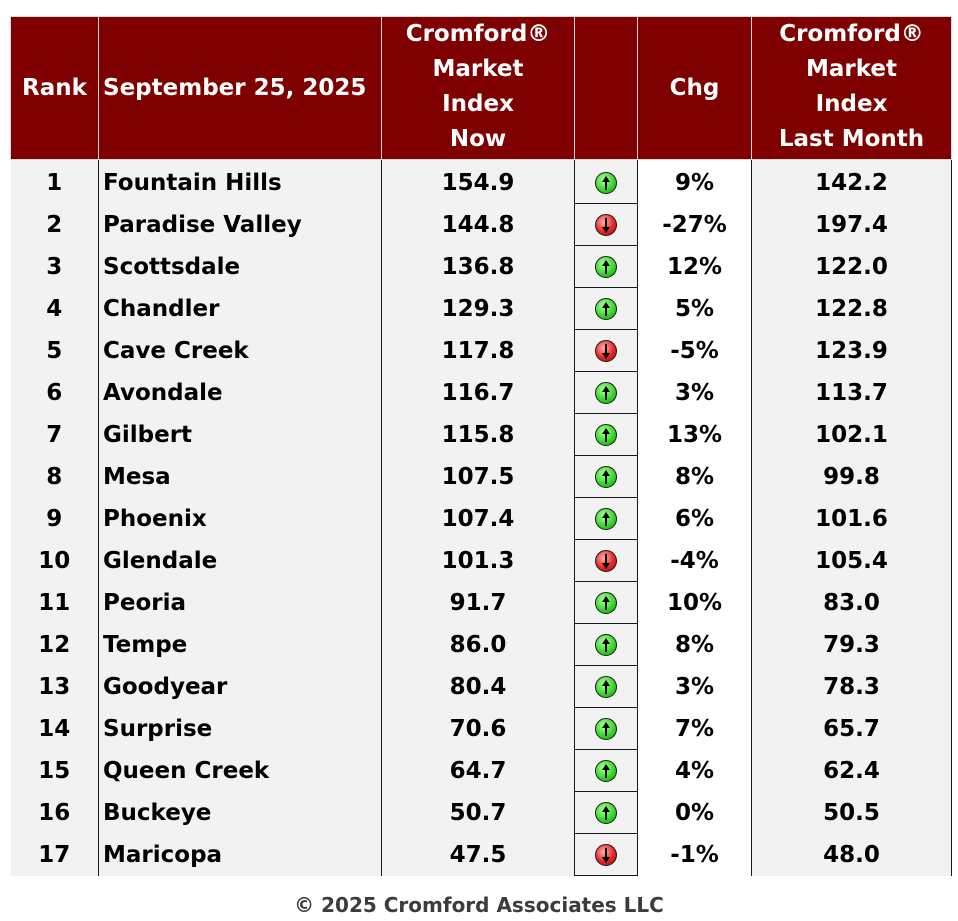 This screenshot has width=958, height=921. Describe the element at coordinates (851, 728) in the screenshot. I see `index-last-month-cell: 65.7` at that location.